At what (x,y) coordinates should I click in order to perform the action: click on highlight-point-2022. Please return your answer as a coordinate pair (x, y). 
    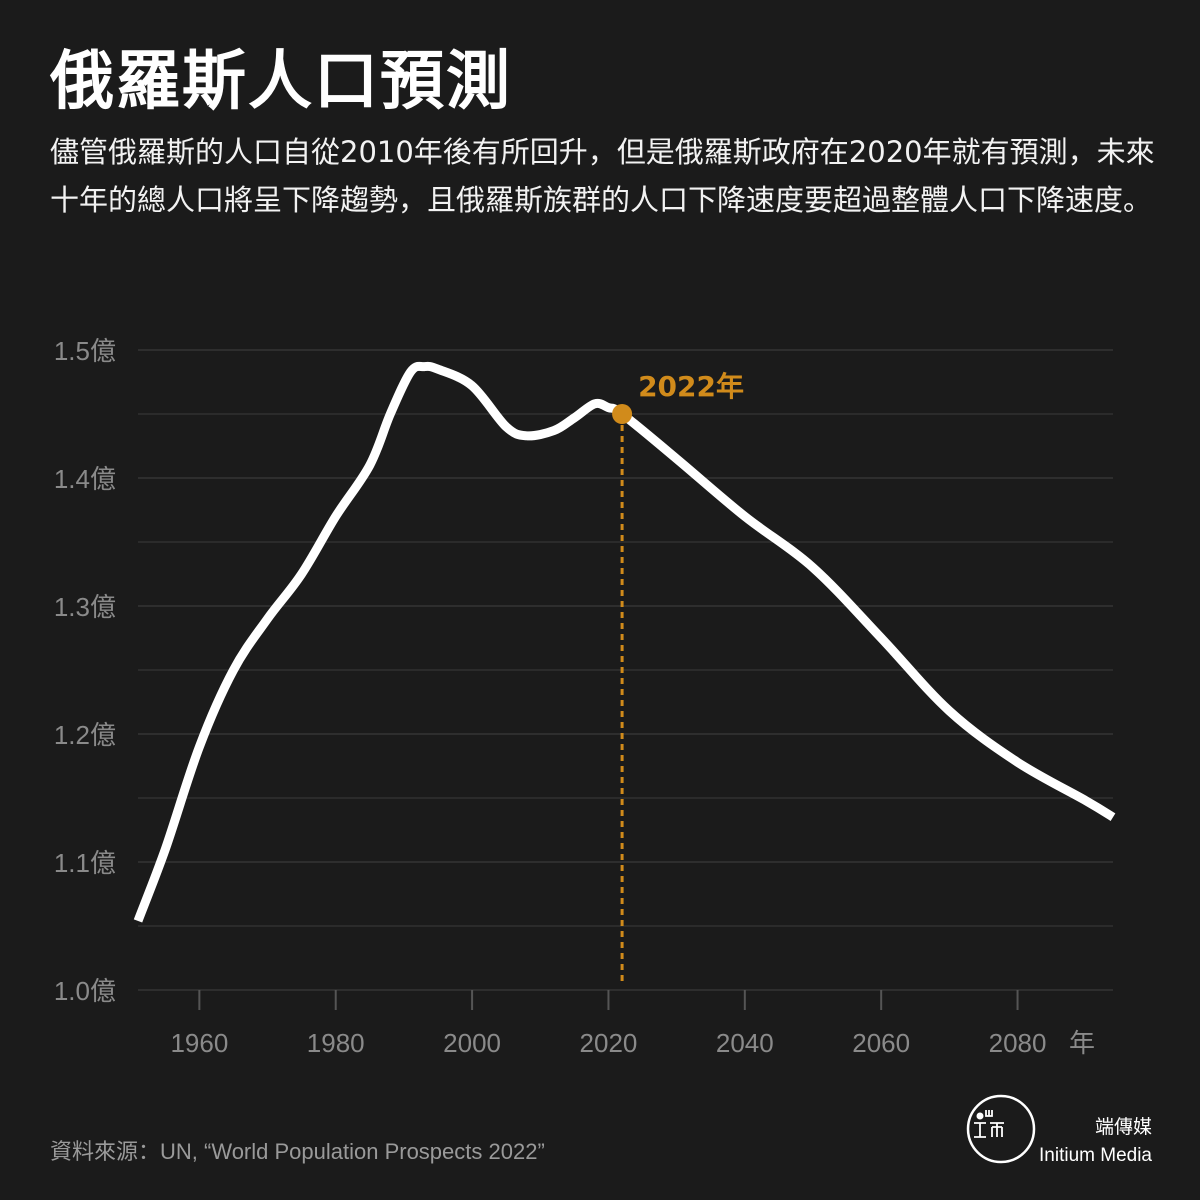
    Looking at the image, I should click on (622, 414).